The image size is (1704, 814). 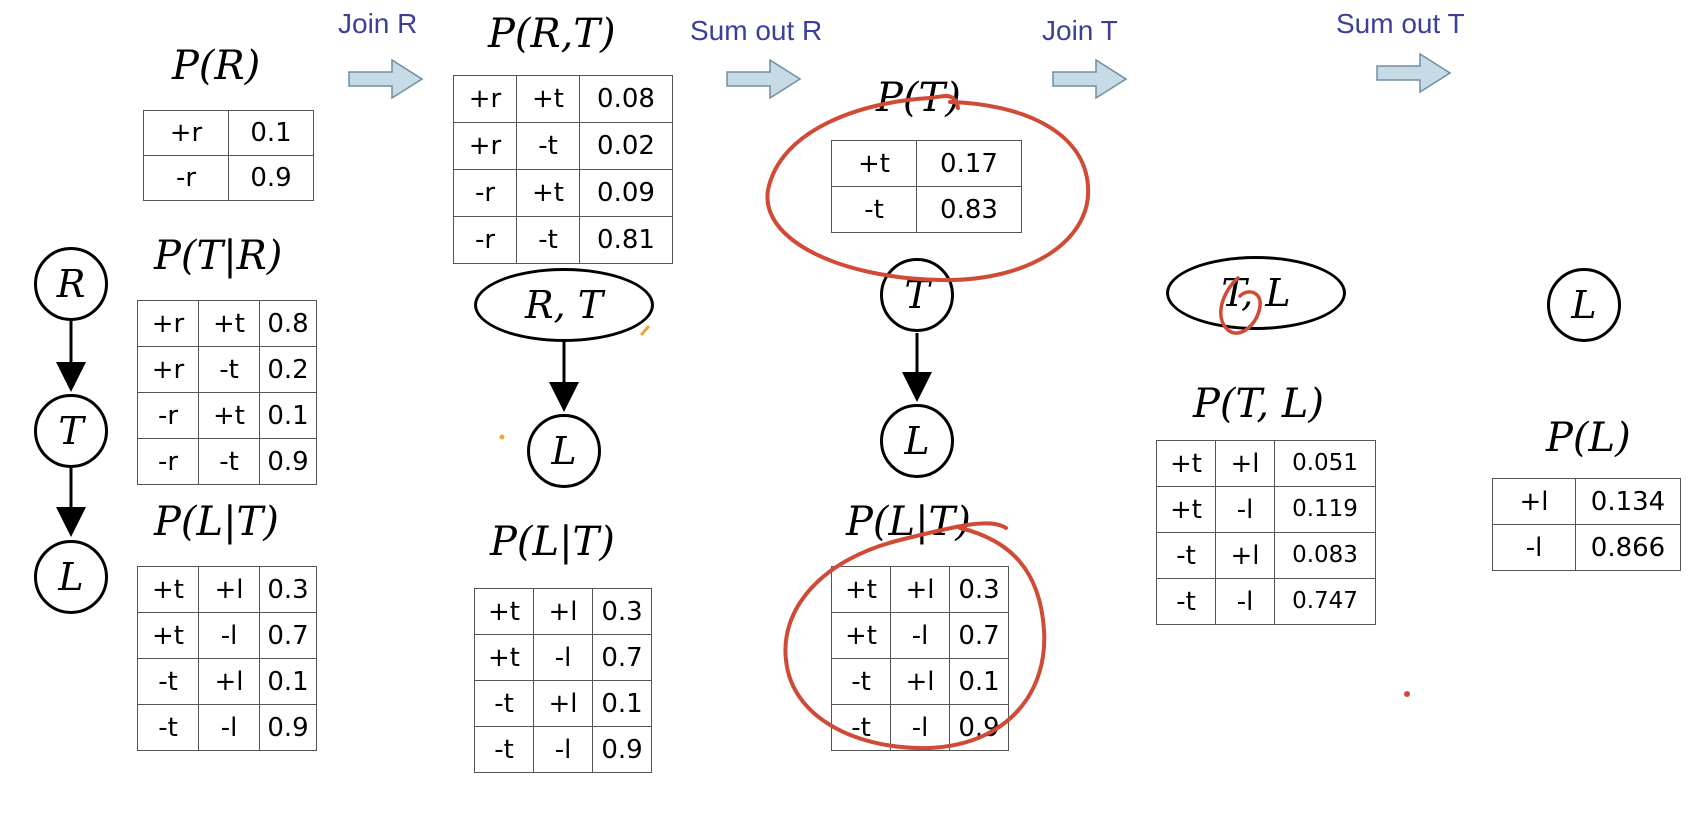 What do you see at coordinates (1325, 555) in the screenshot?
I see `table-cell: 0.083` at bounding box center [1325, 555].